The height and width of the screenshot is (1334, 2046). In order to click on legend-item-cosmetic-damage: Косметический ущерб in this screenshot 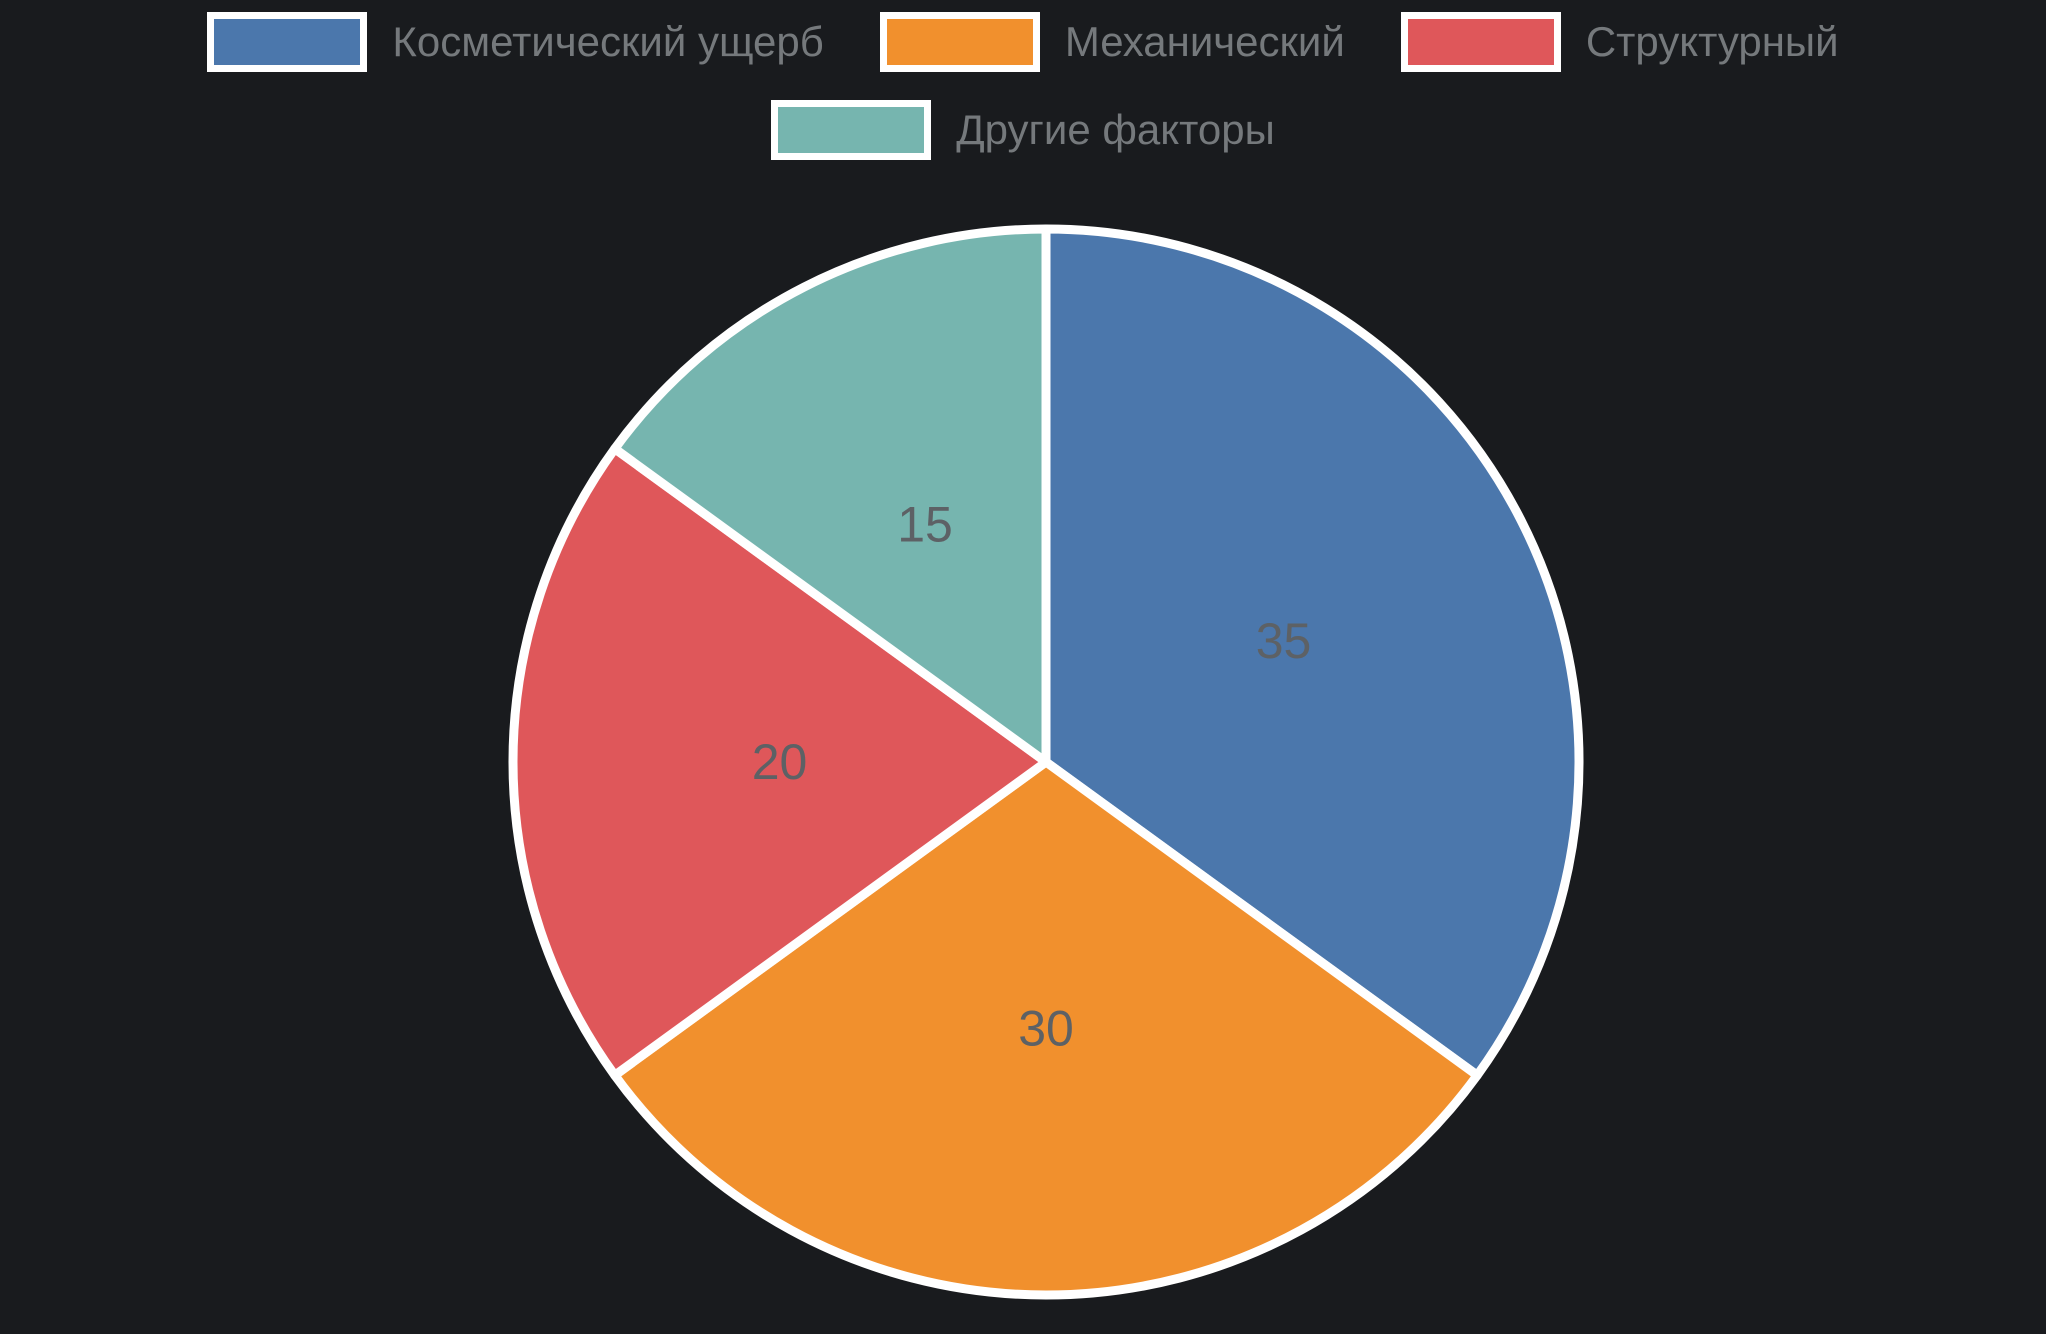, I will do `click(515, 42)`.